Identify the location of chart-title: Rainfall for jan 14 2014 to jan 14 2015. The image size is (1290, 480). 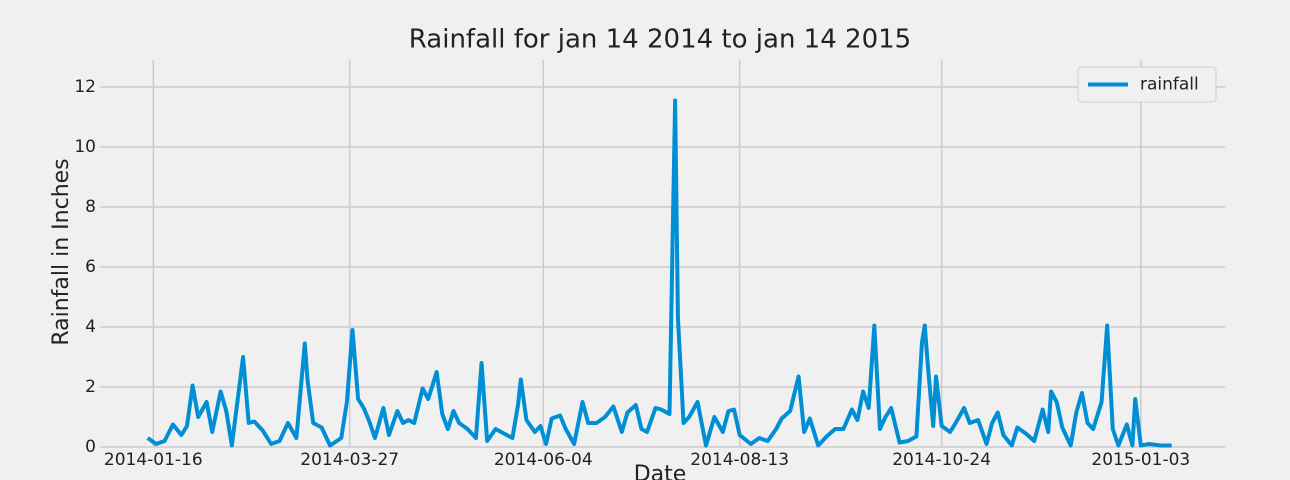
(660, 40).